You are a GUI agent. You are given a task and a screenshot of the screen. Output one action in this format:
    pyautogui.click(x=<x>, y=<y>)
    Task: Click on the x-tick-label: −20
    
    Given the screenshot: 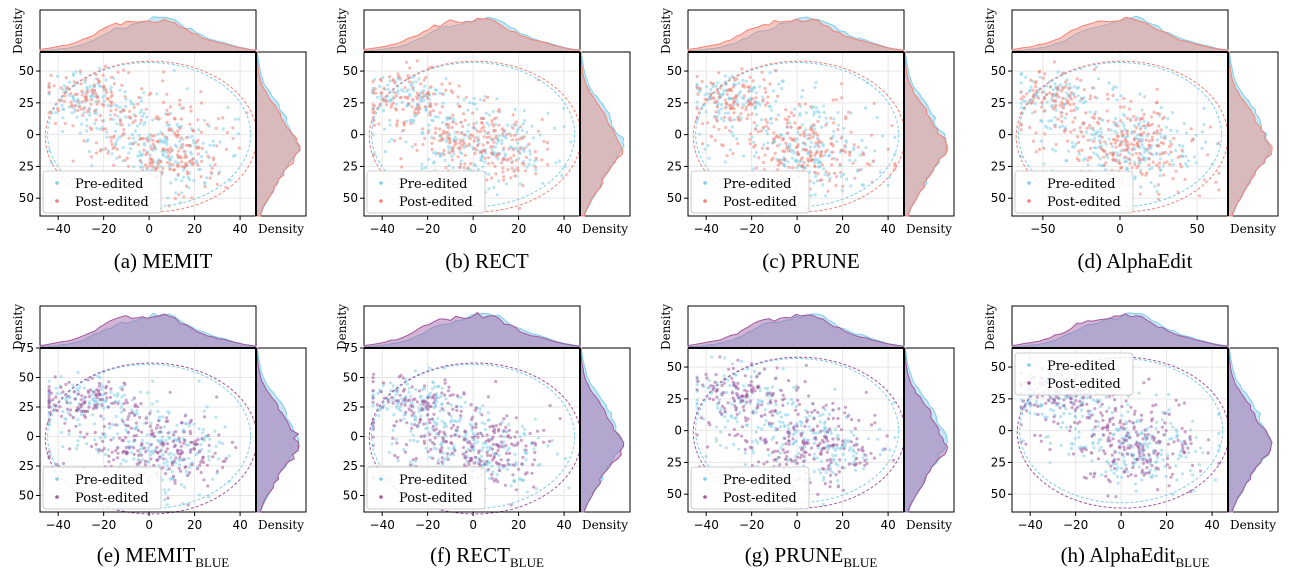 What is the action you would take?
    pyautogui.click(x=751, y=525)
    